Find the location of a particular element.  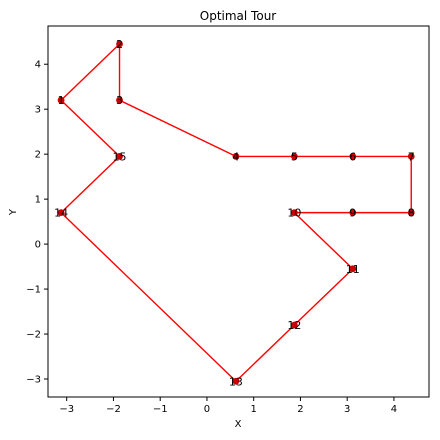

city-label-1: 1 is located at coordinates (61, 100).